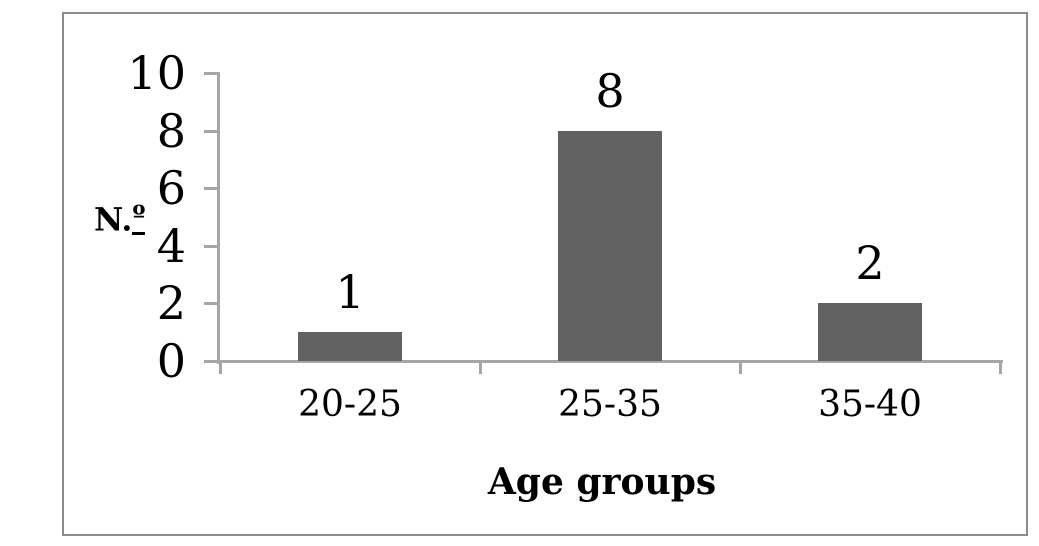 The image size is (1039, 546). Describe the element at coordinates (218, 218) in the screenshot. I see `y-axis-line` at that location.